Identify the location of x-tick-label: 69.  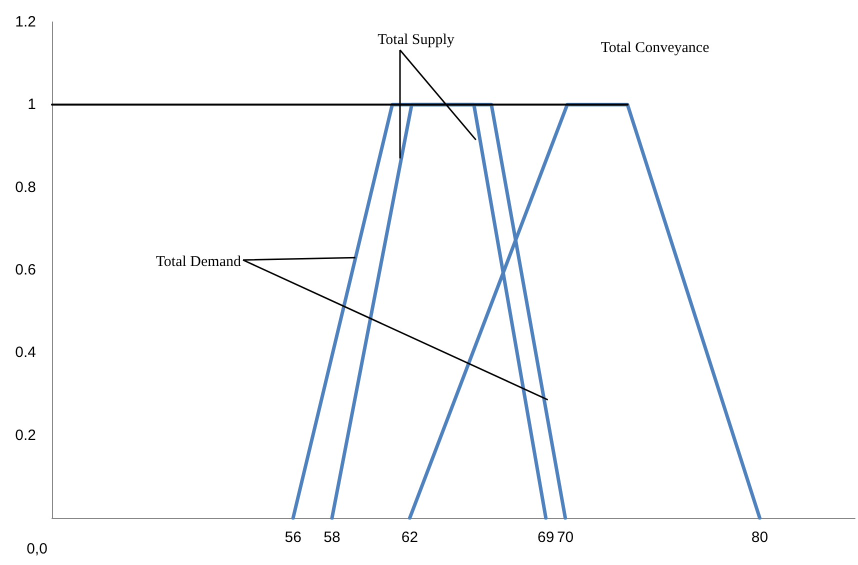
(546, 537).